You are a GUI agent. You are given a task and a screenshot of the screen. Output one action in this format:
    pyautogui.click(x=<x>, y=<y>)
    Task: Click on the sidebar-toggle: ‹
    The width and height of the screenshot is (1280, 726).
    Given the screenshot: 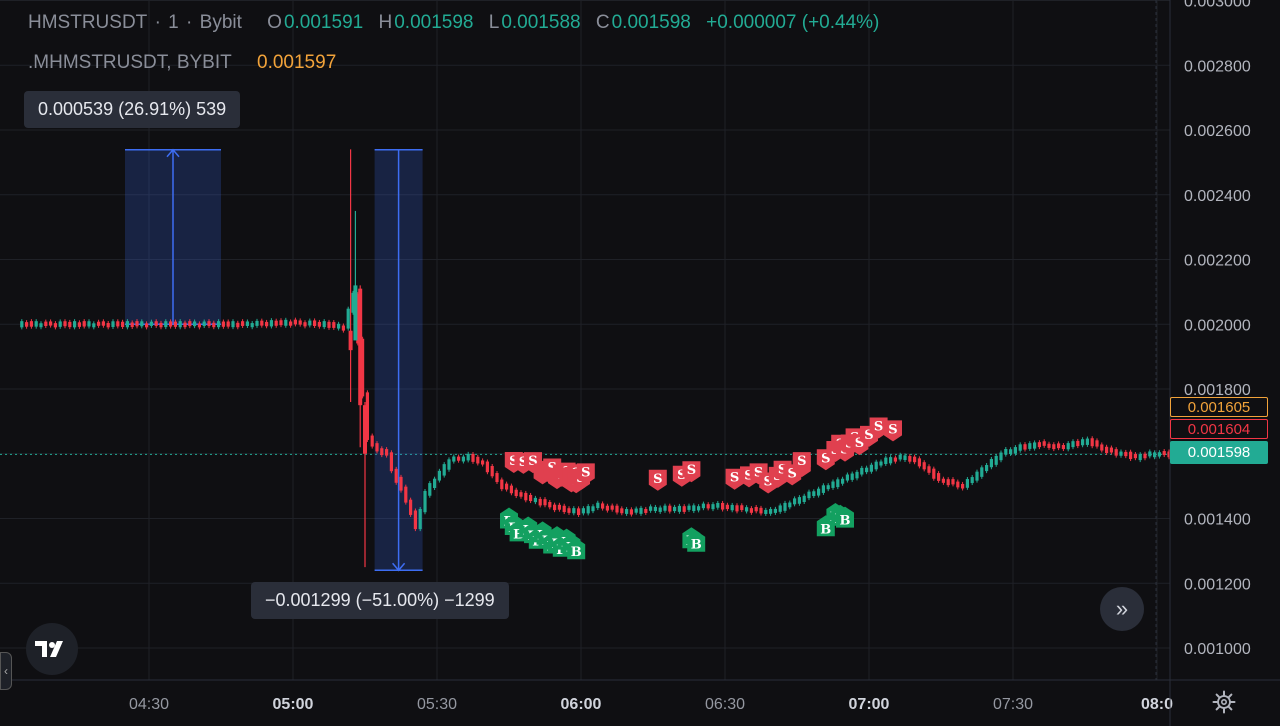 What is the action you would take?
    pyautogui.click(x=6, y=671)
    